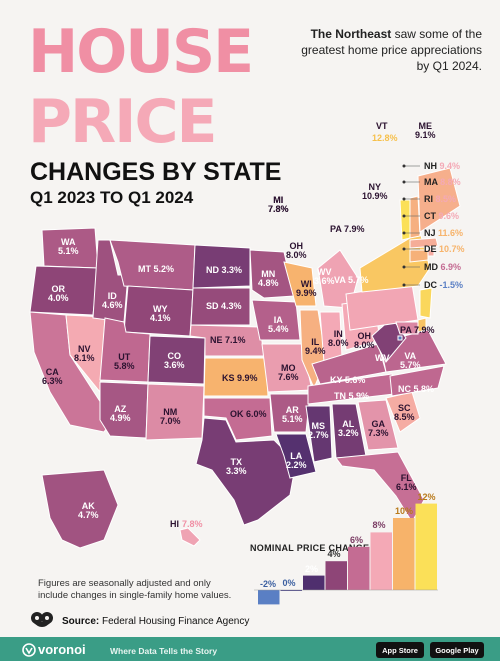 This screenshot has width=500, height=661. I want to click on callout-value: -1.5%, so click(451, 285).